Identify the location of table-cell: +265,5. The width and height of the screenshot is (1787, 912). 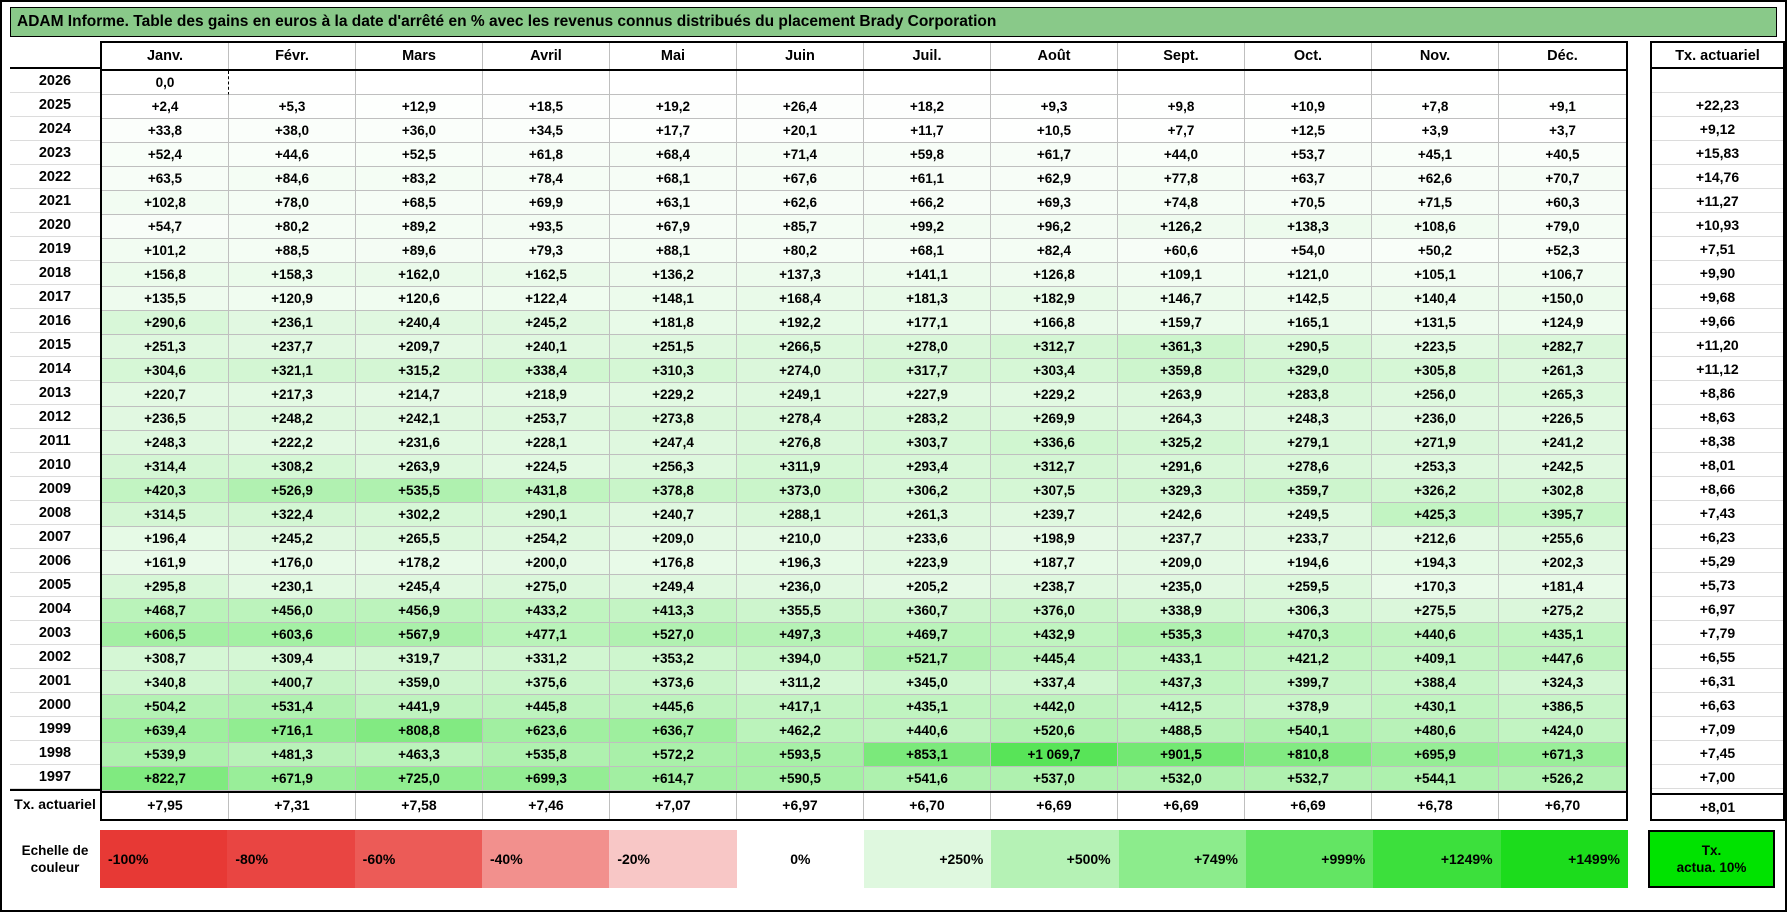
(419, 539).